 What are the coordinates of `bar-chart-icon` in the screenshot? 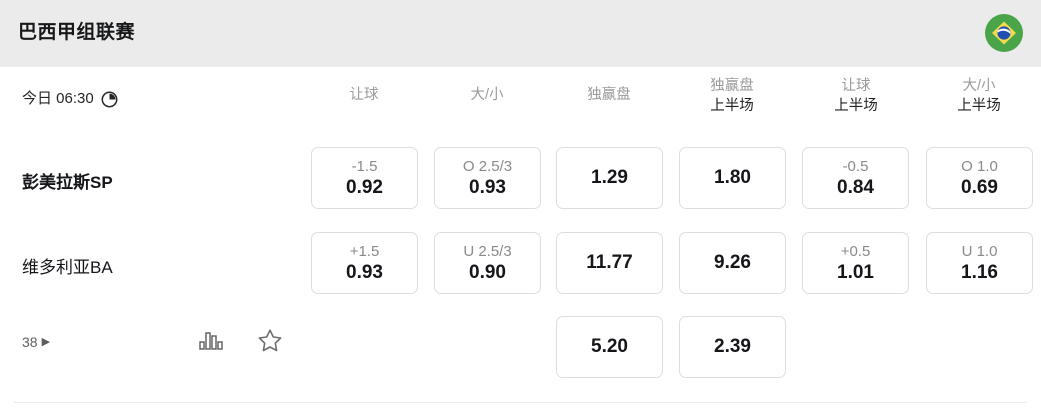 It's located at (211, 343).